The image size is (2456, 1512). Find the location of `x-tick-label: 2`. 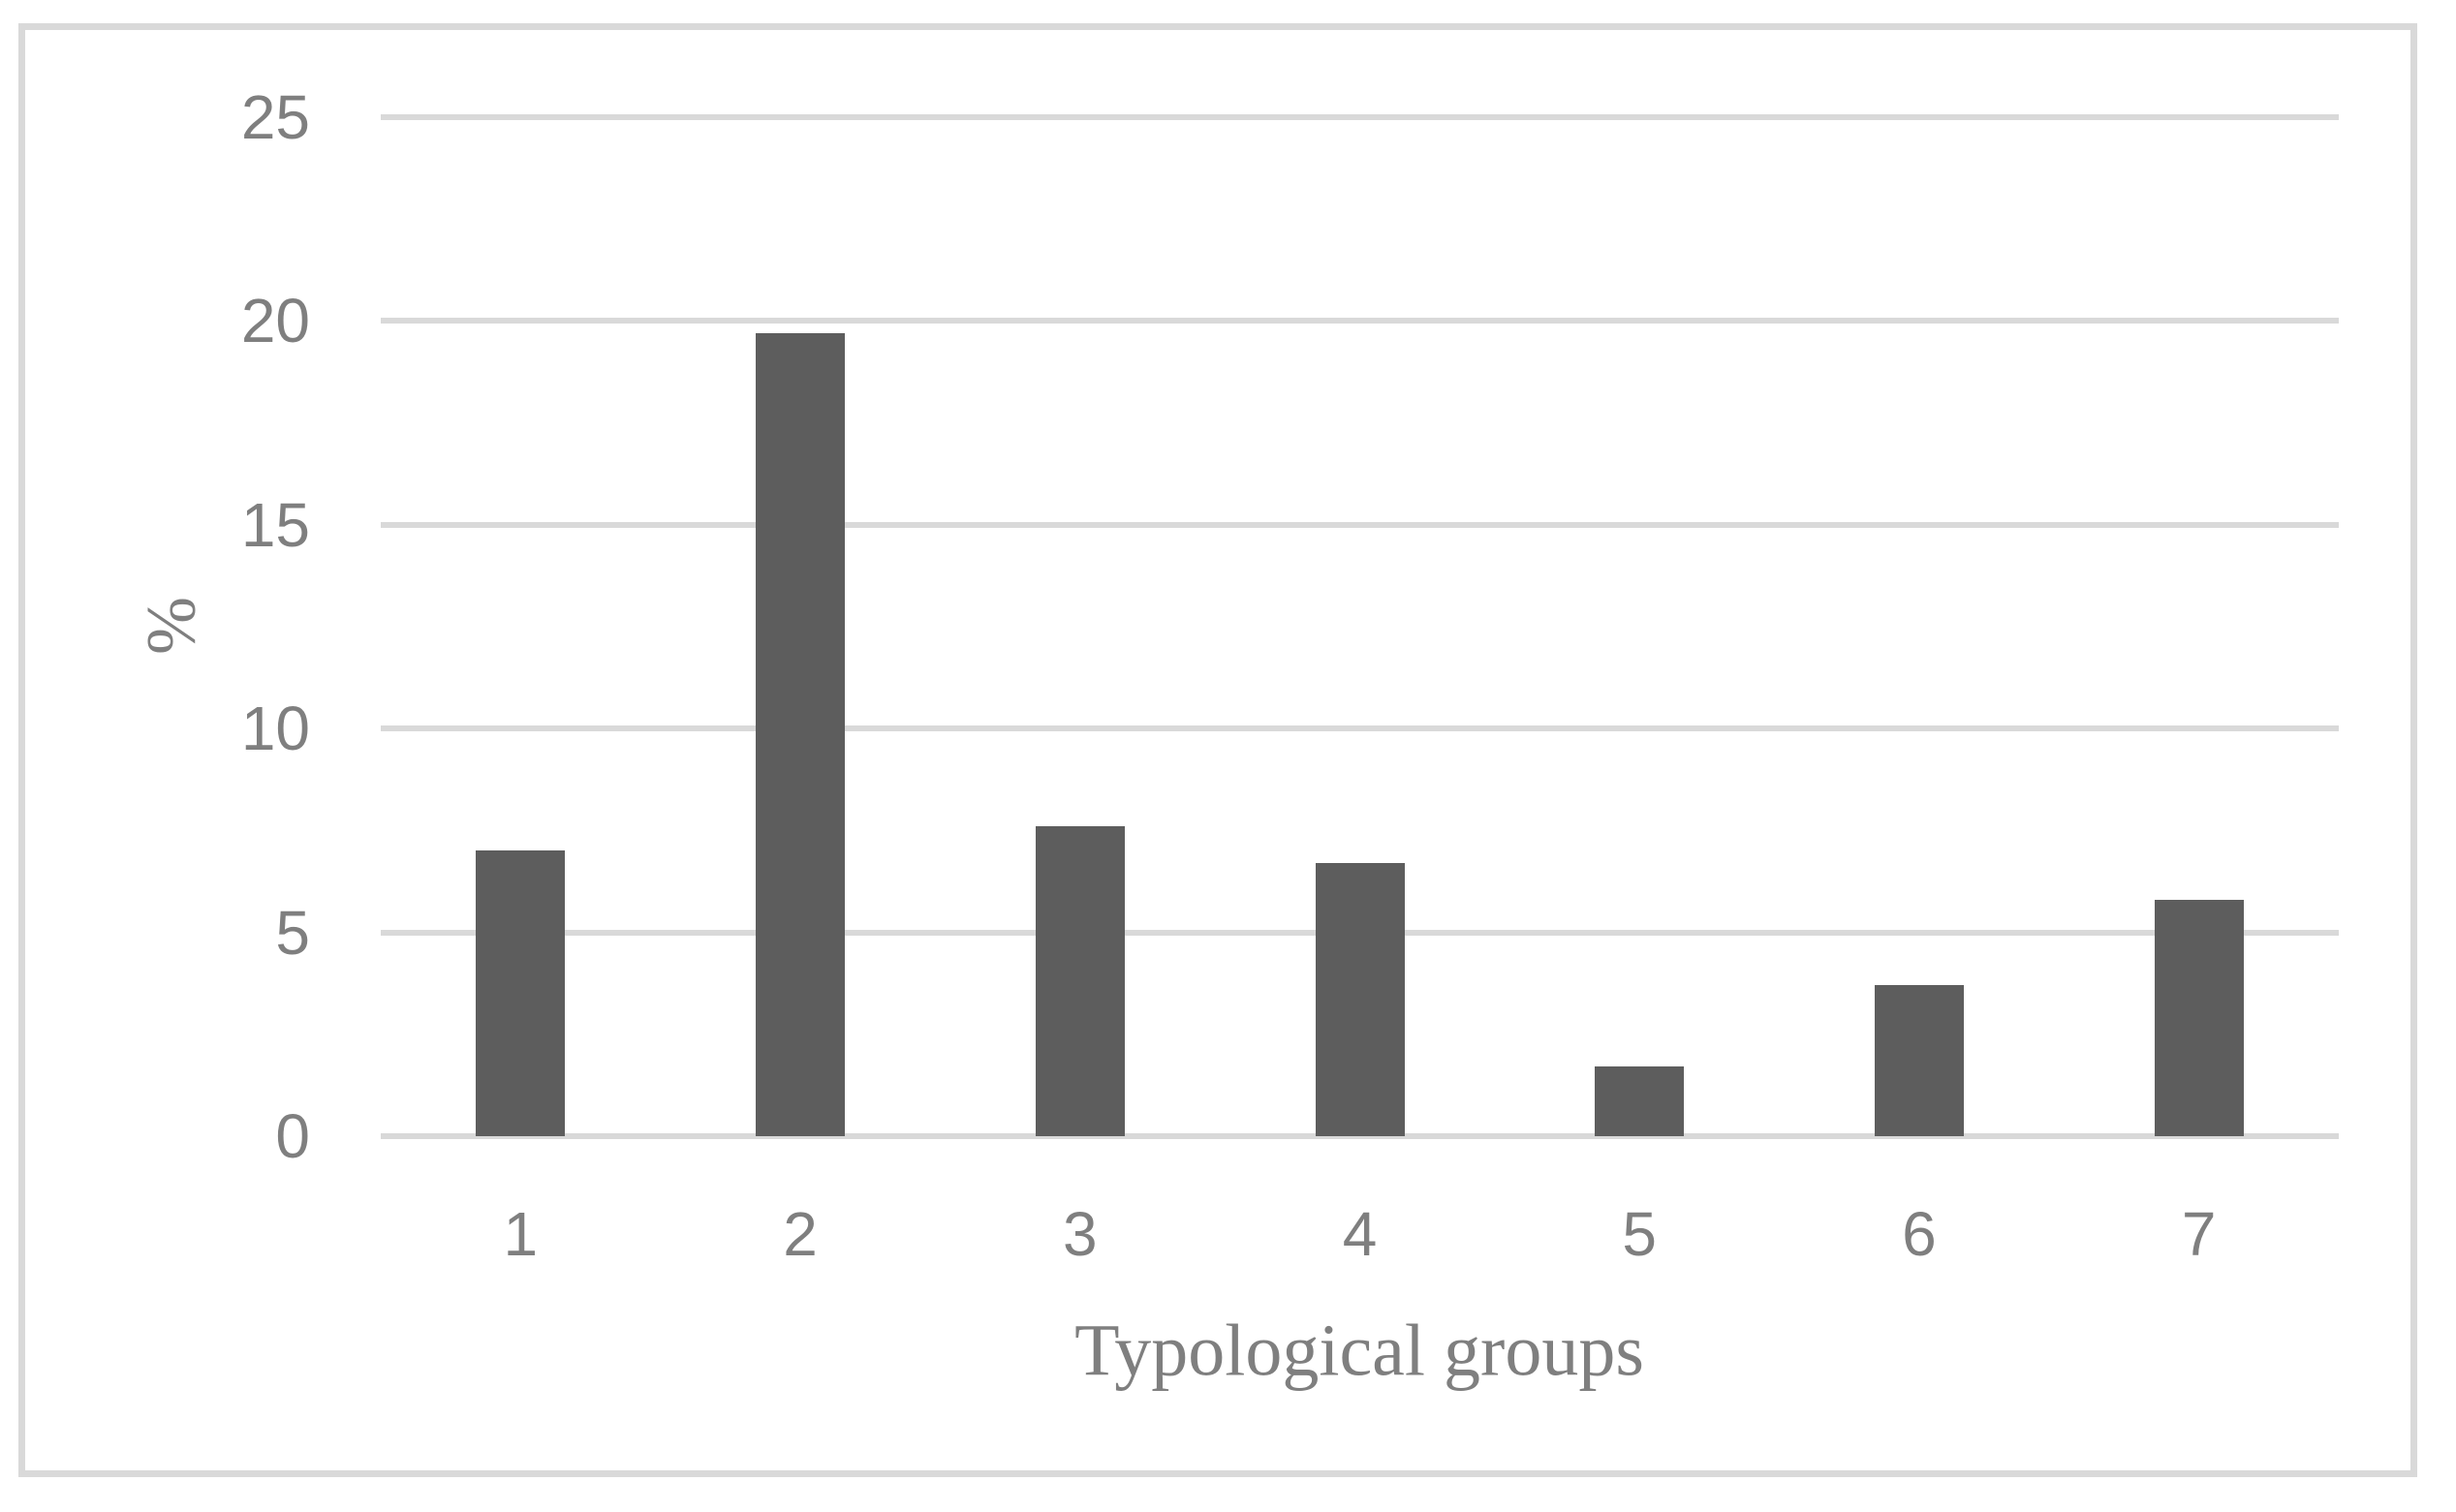

x-tick-label: 2 is located at coordinates (800, 1234).